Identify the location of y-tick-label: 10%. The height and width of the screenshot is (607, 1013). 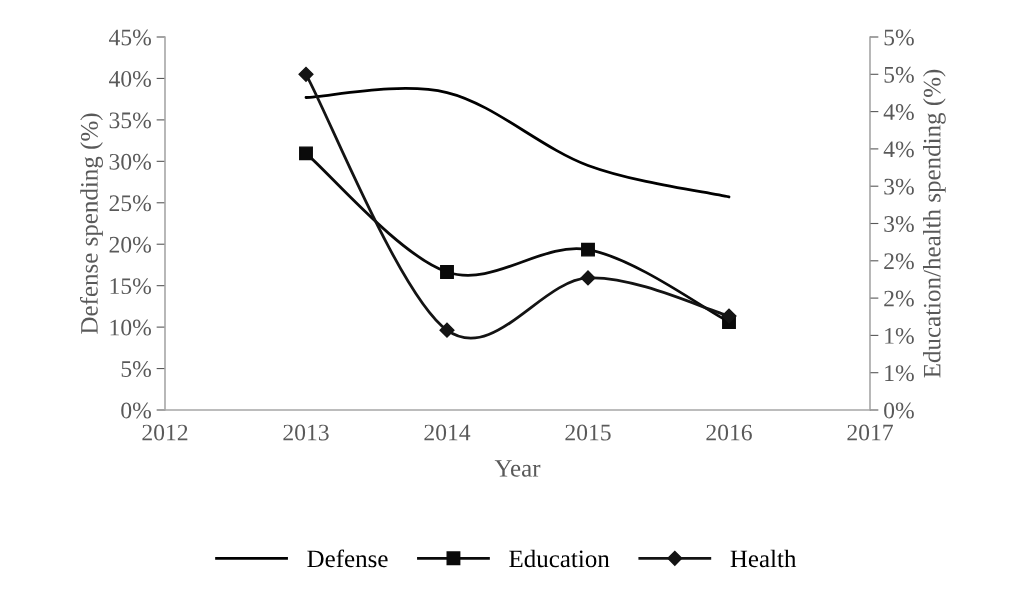
(130, 327).